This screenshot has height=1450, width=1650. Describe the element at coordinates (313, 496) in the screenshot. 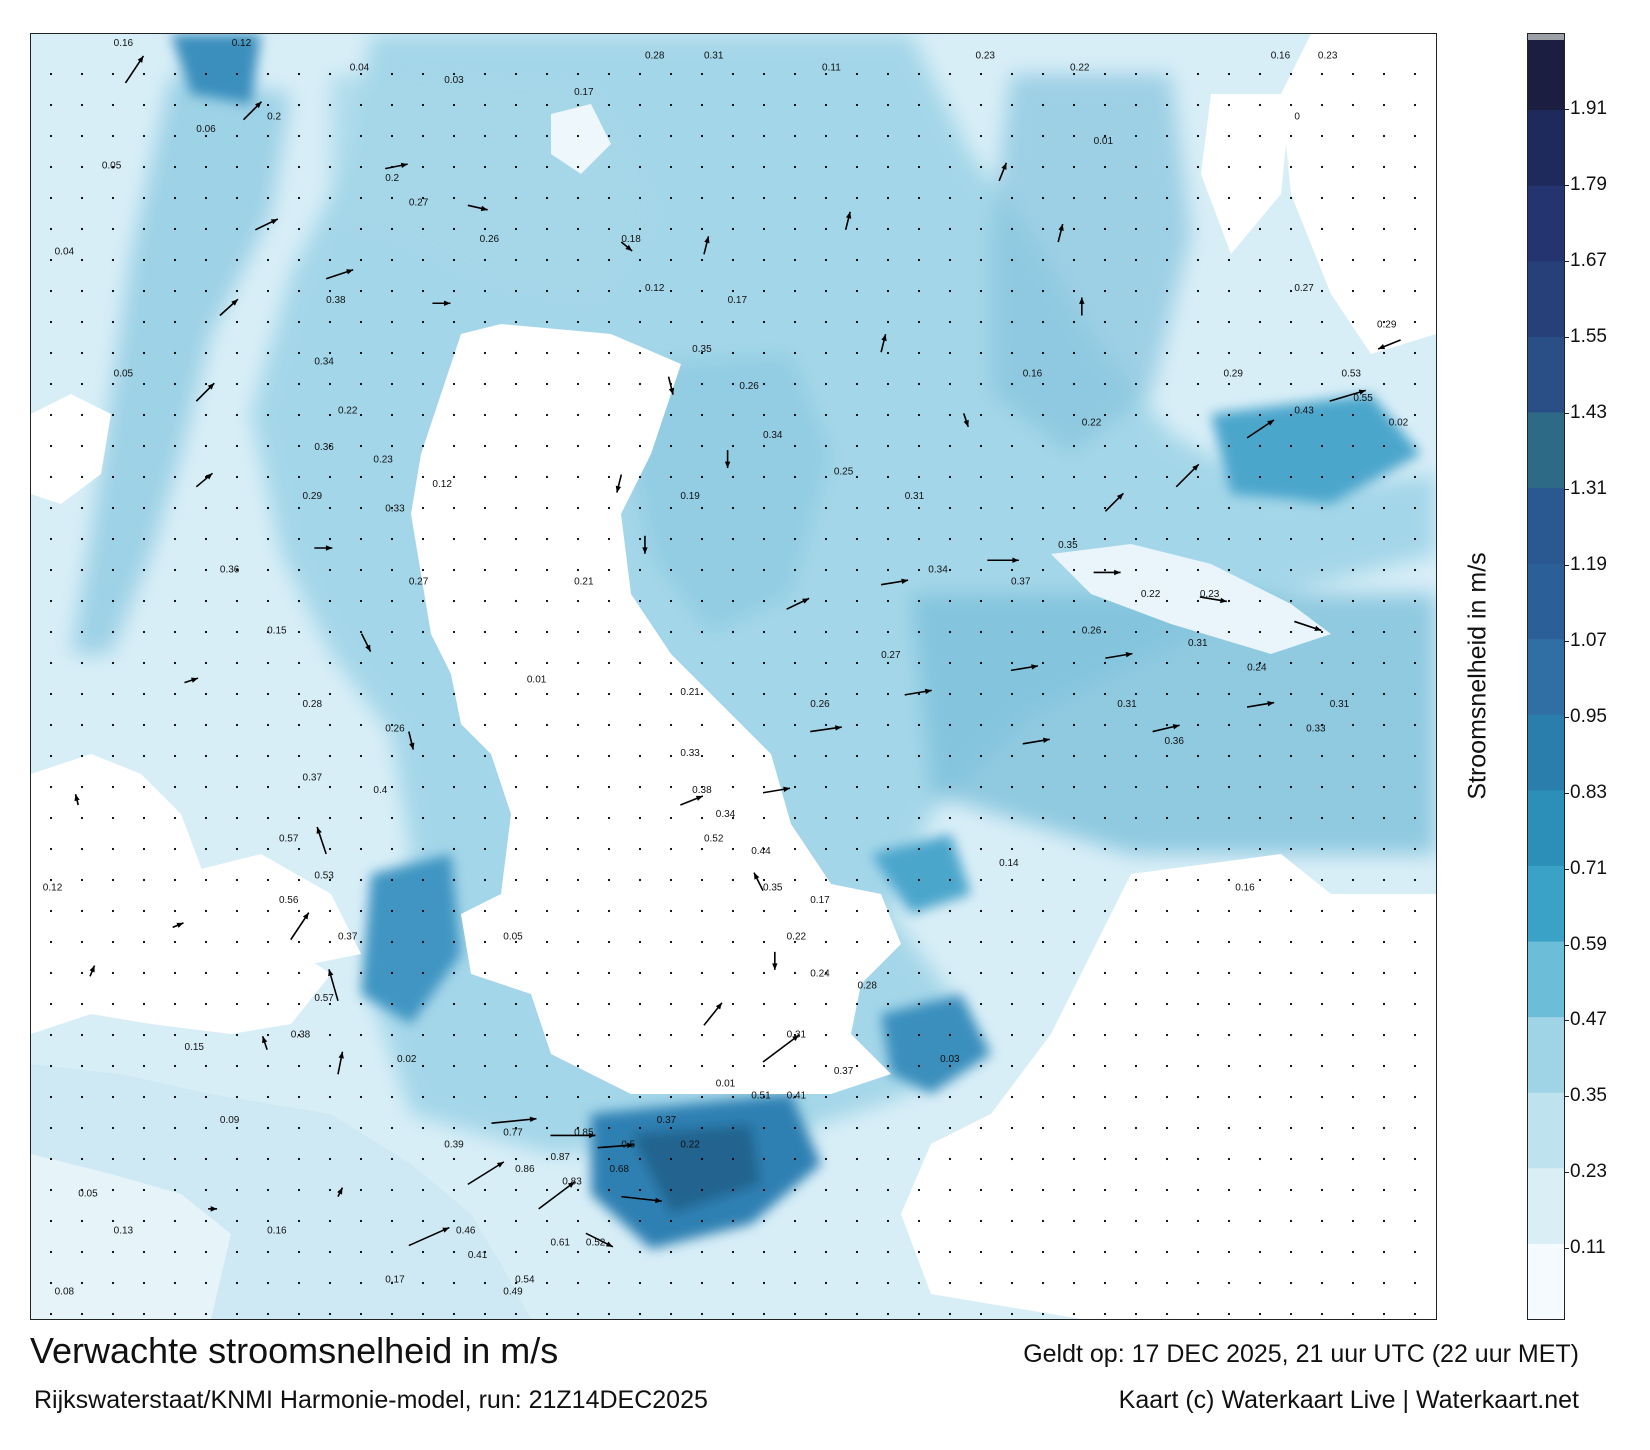

I see `speed-value-label: 0.29` at that location.